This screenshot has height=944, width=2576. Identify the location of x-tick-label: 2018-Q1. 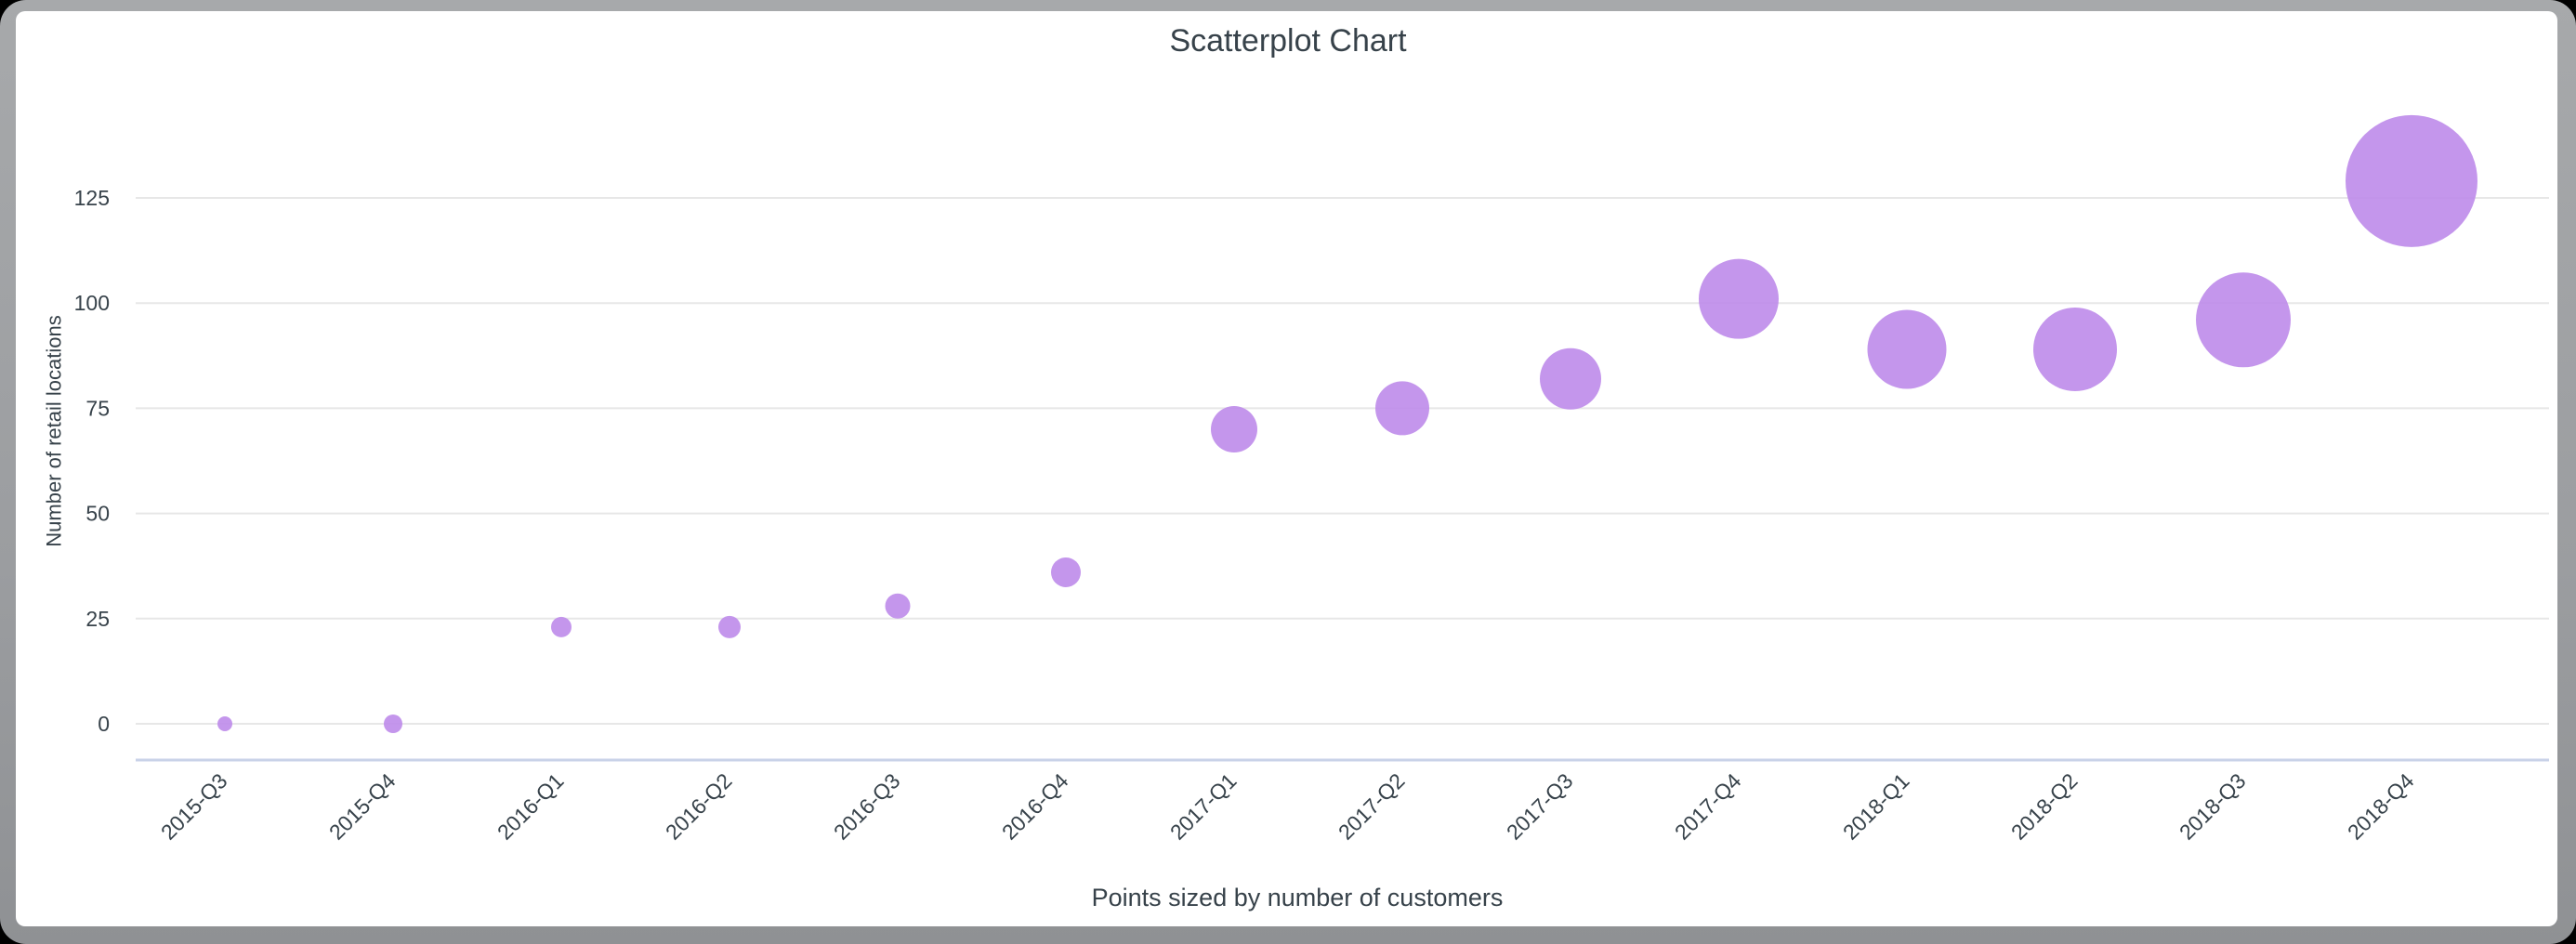
(1876, 806).